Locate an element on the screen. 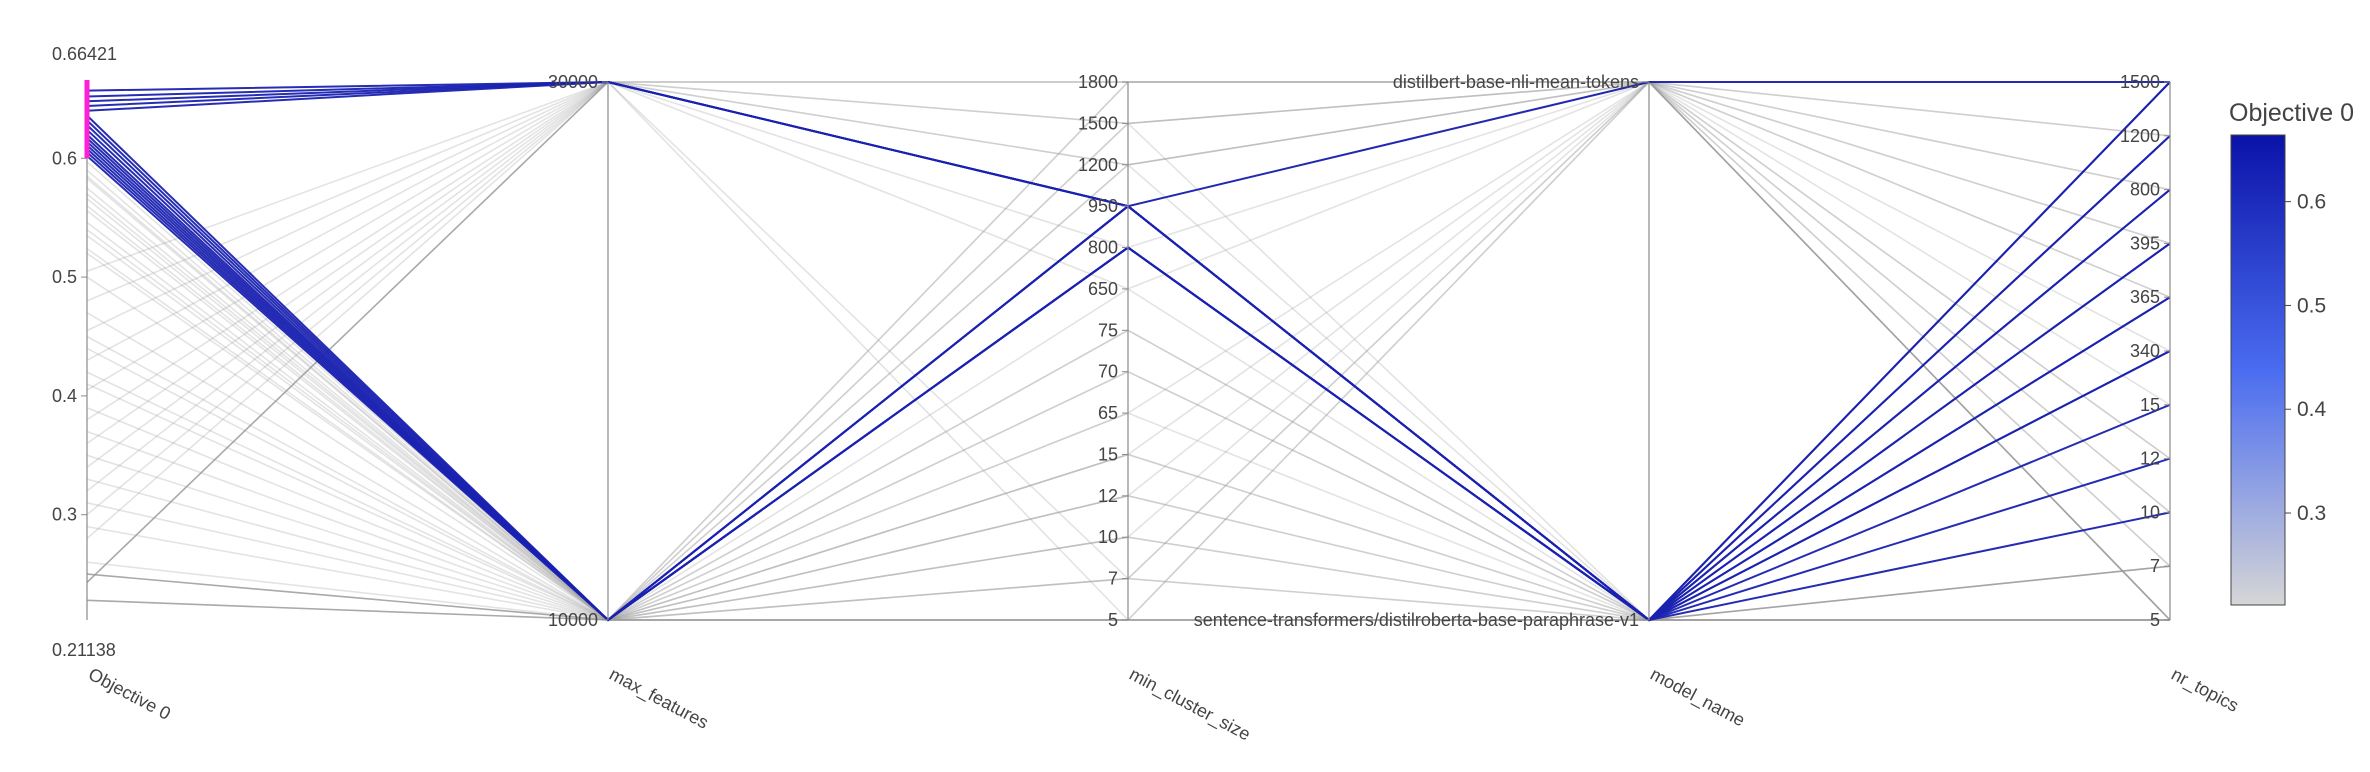 The width and height of the screenshot is (2370, 772). colorbar: Objective 0 0.3 0.4 0.5 0.6 is located at coordinates (2291, 352).